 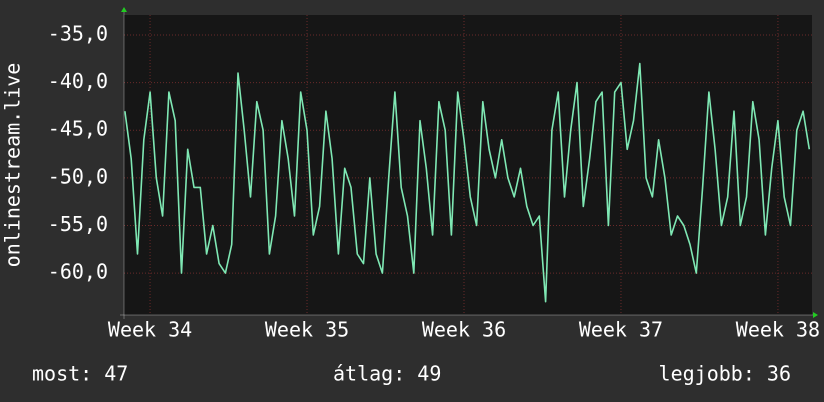 What do you see at coordinates (387, 374) in the screenshot?
I see `footer-stat: átlag: 49` at bounding box center [387, 374].